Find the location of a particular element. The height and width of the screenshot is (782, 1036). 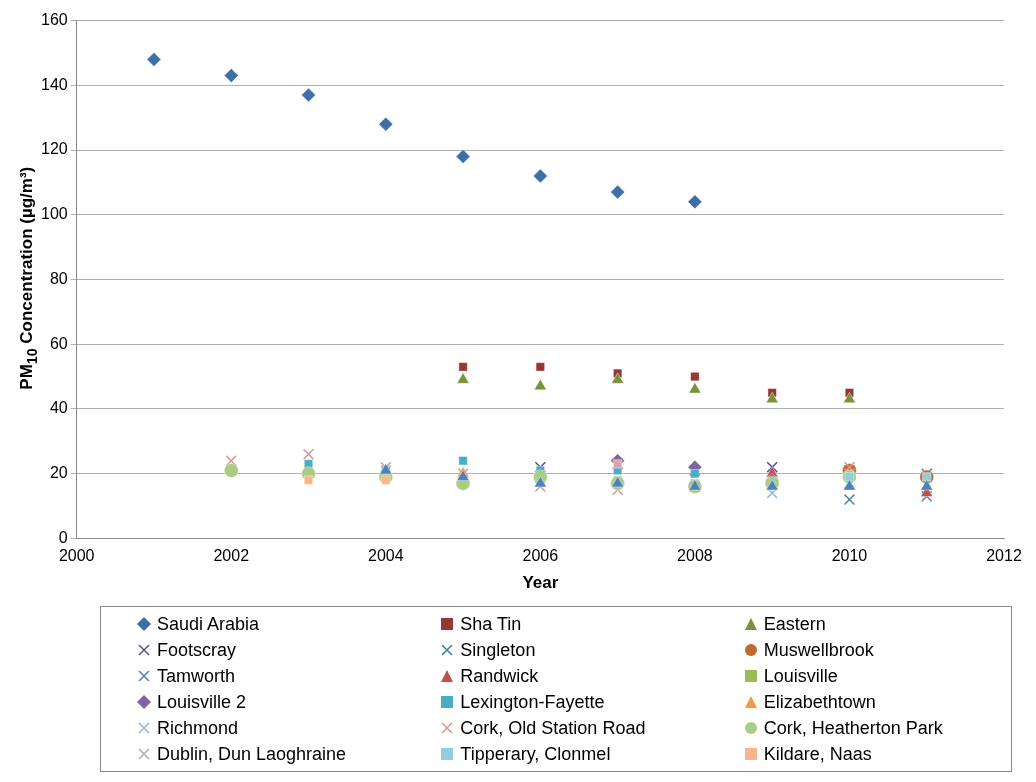

y-tick-label: 40 is located at coordinates (58, 408).